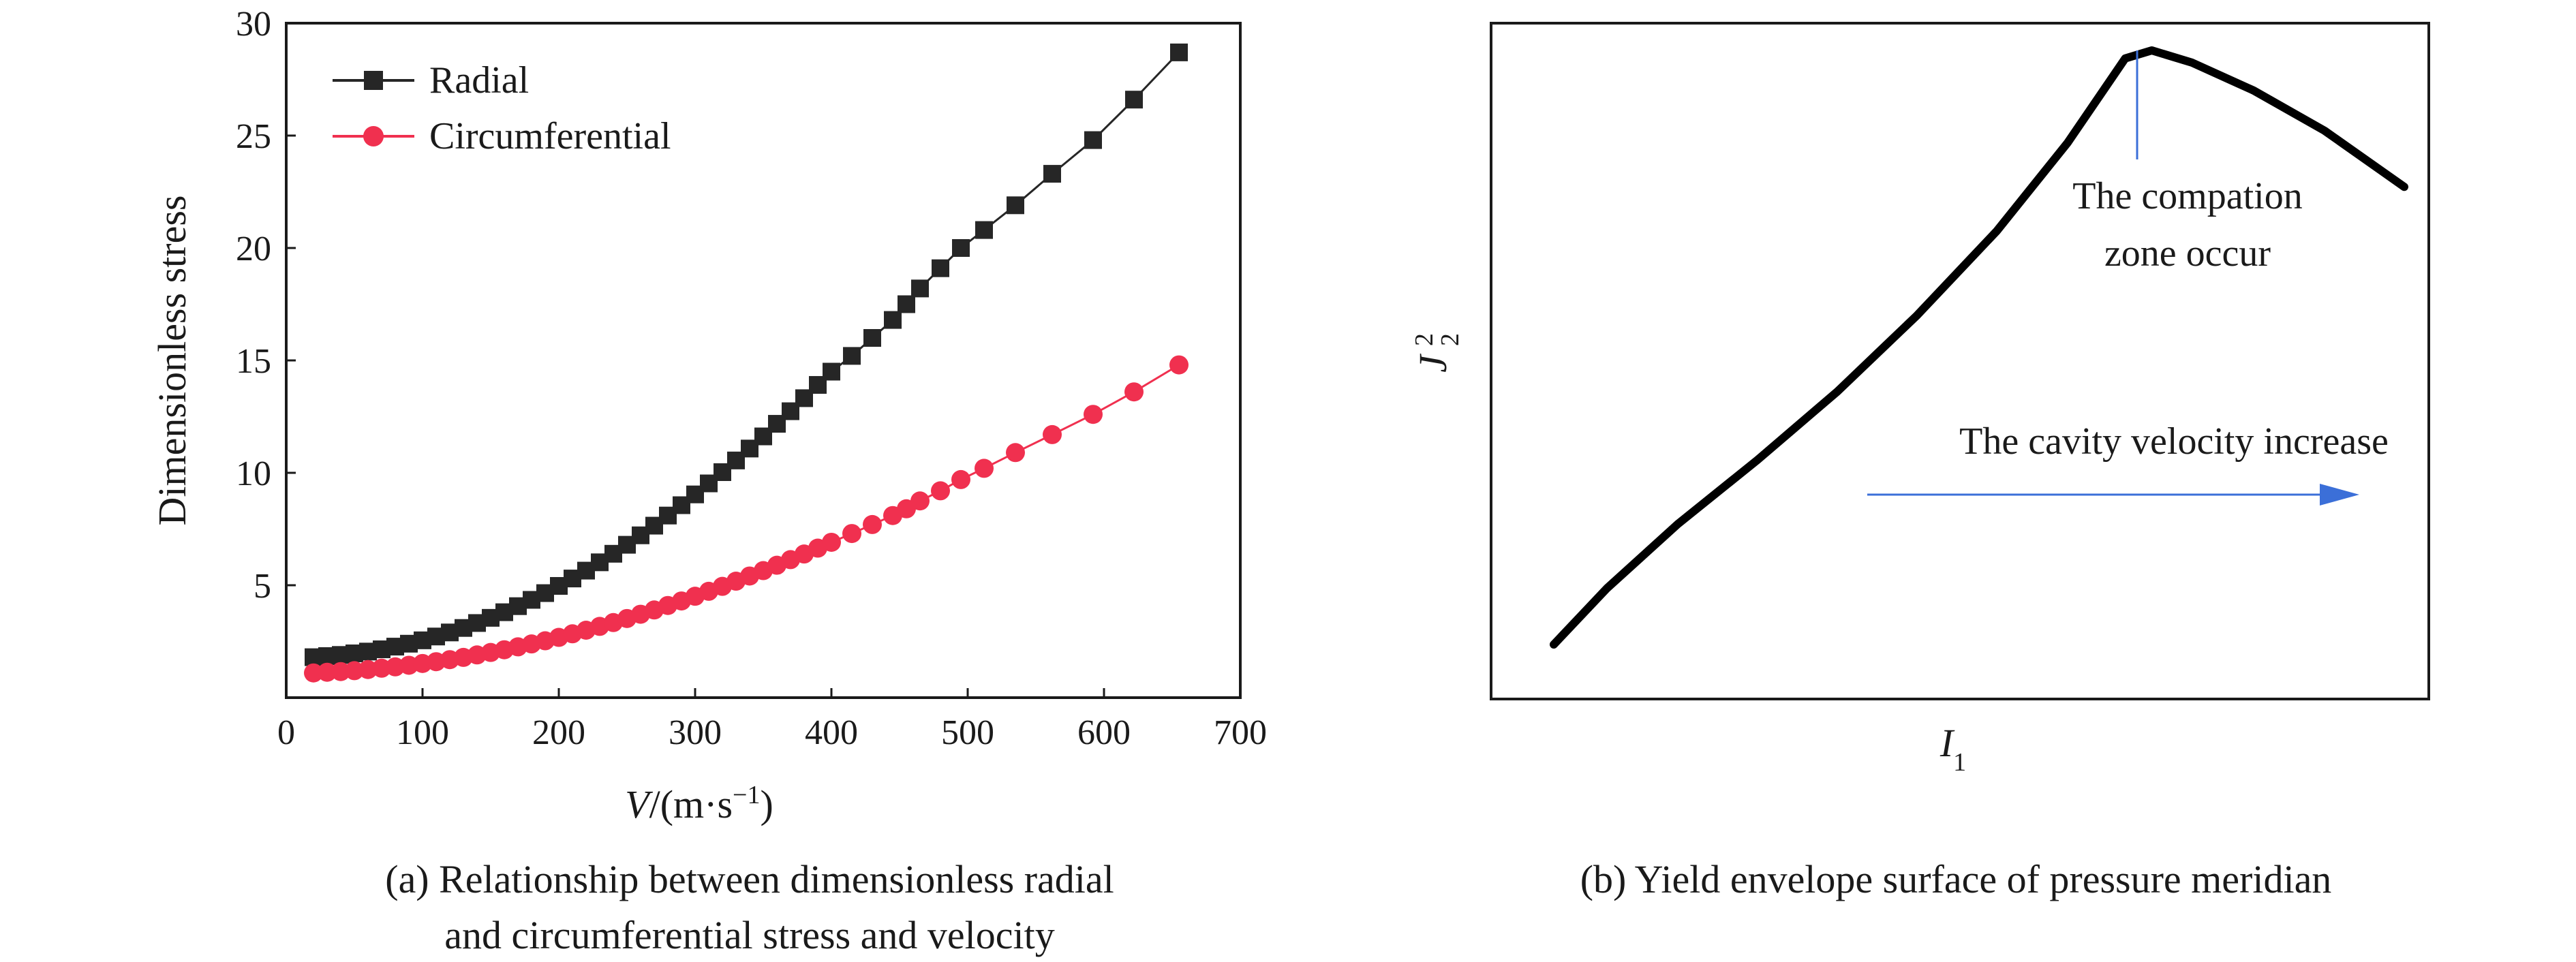  What do you see at coordinates (2339, 495) in the screenshot?
I see `velocity-arrow-head` at bounding box center [2339, 495].